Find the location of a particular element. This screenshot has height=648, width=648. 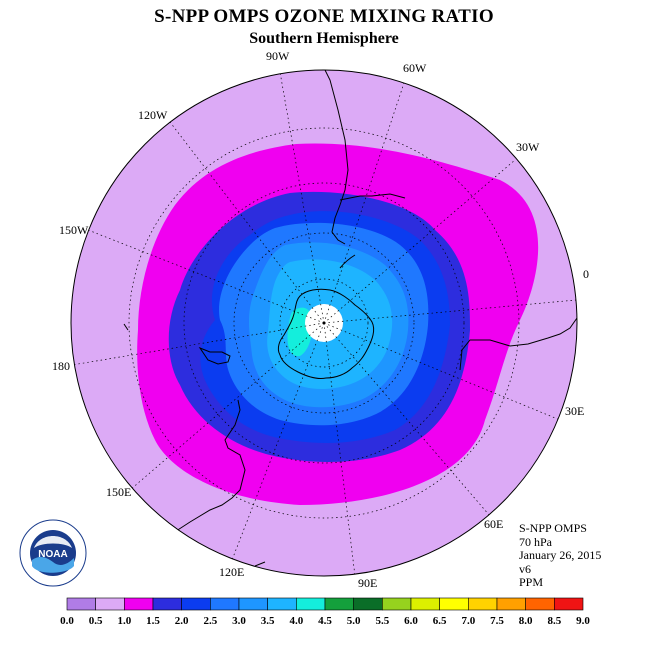

noaa-logo-text: NOAA is located at coordinates (52, 554).